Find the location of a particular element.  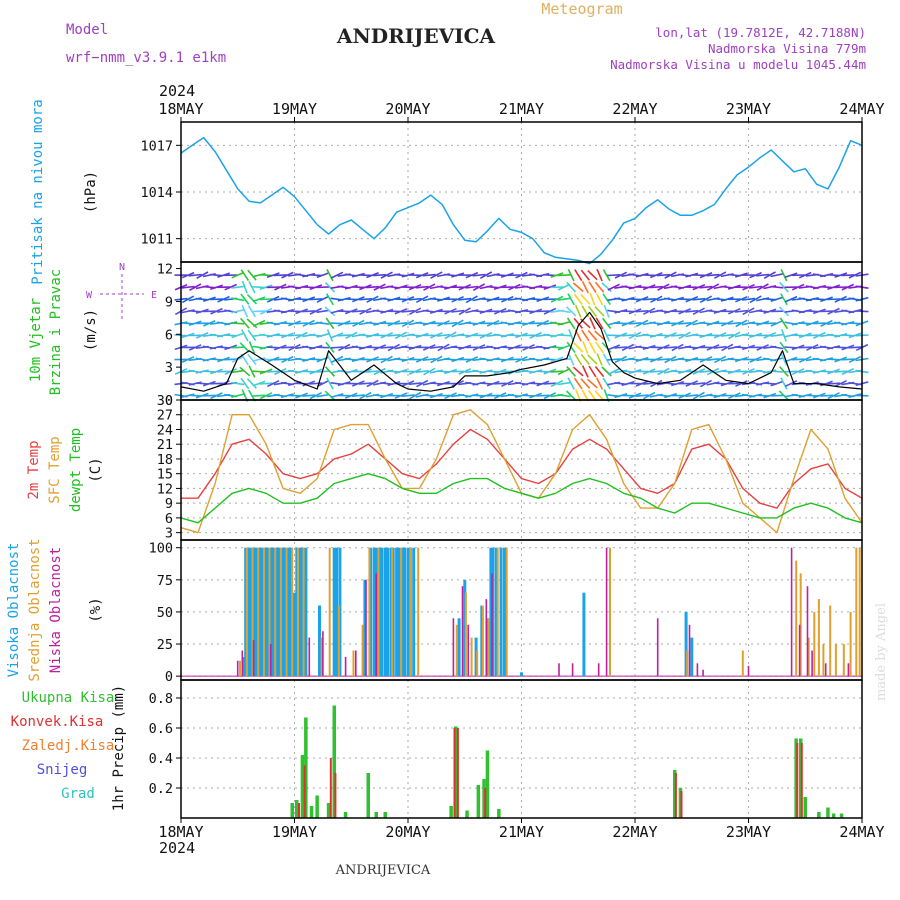

precip-unit: 1hr Precip (mm) is located at coordinates (119, 748).